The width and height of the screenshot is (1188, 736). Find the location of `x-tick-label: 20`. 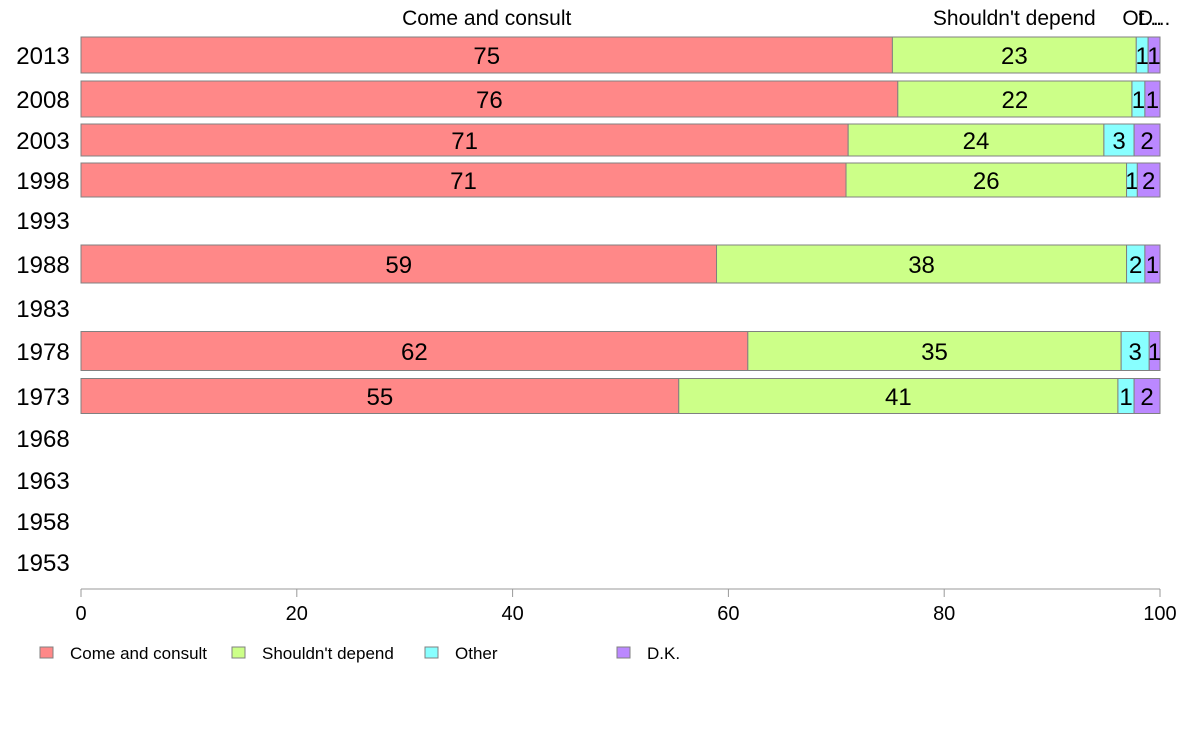

x-tick-label: 20 is located at coordinates (297, 614).